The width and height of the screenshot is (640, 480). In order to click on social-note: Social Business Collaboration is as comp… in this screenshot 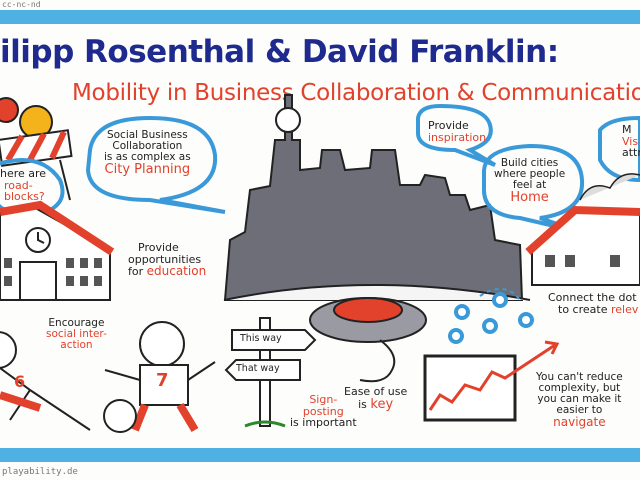, I will do `click(147, 153)`.